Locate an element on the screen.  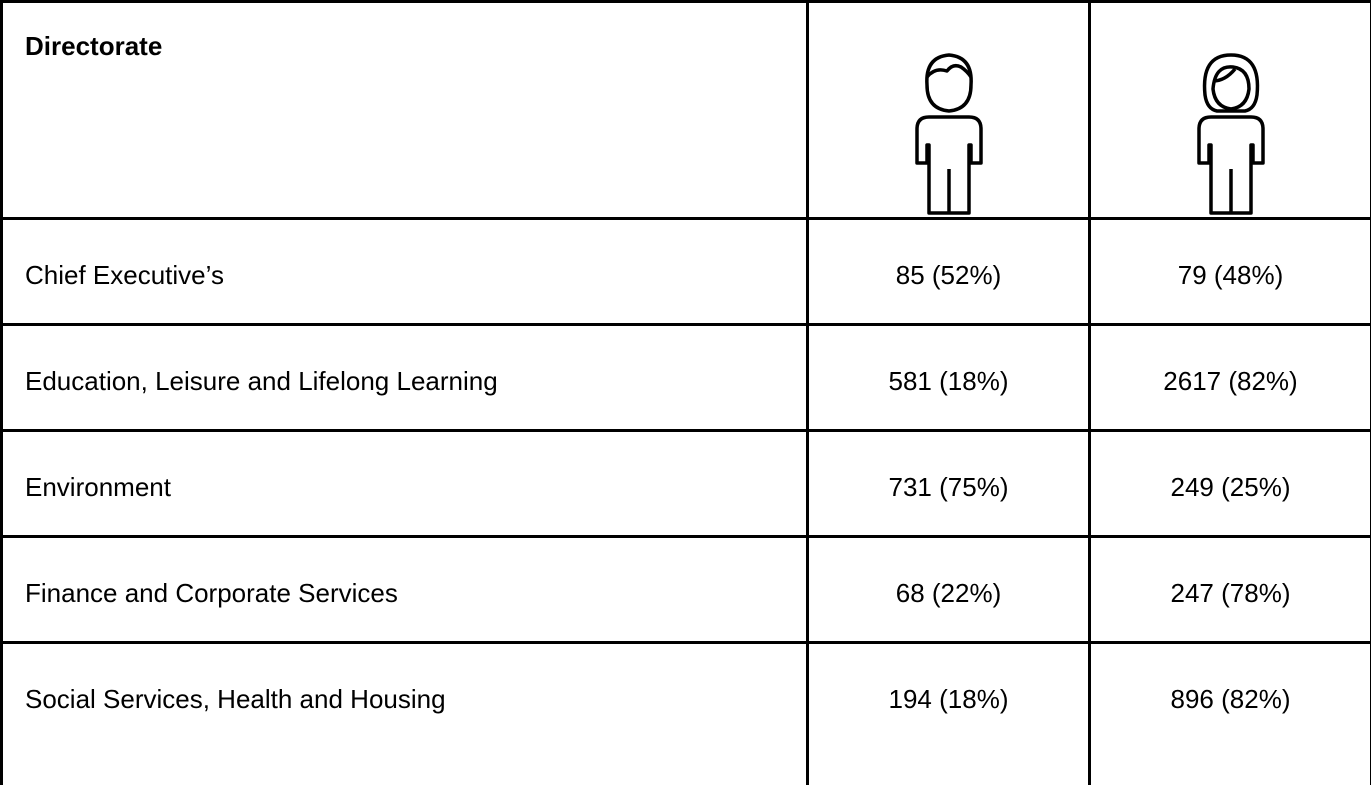
female-count-cell: 896 (82%) is located at coordinates (1230, 714).